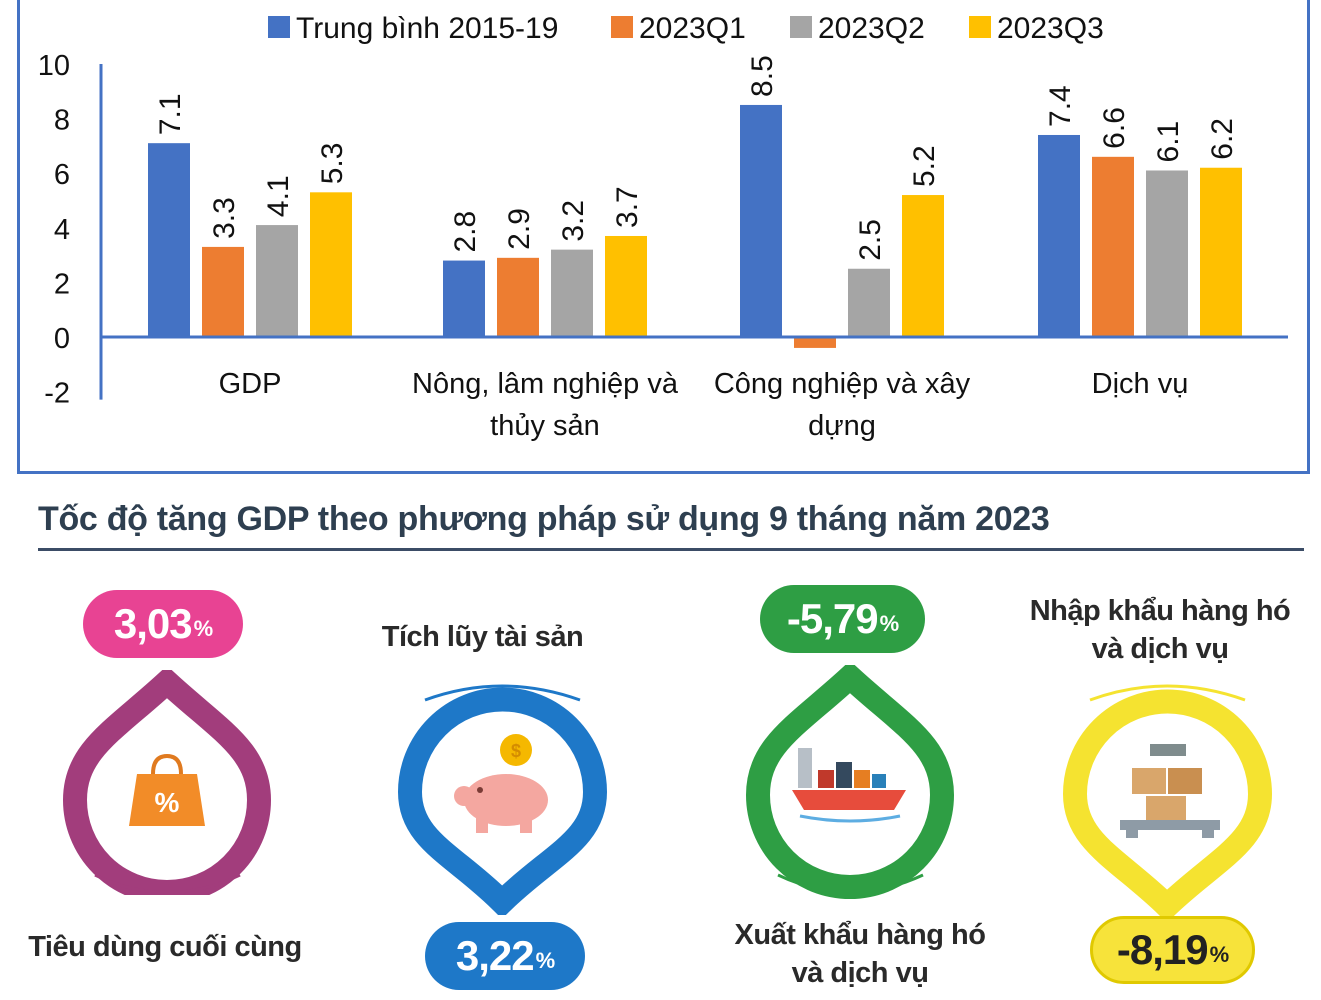  Describe the element at coordinates (519, 229) in the screenshot. I see `data-label: 2.9` at that location.